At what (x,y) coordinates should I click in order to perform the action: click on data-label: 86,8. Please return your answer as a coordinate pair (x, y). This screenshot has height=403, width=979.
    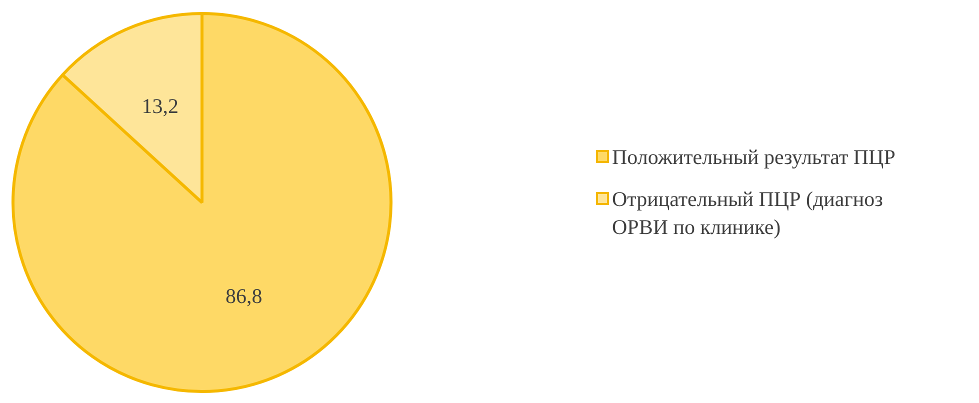
    Looking at the image, I should click on (244, 296).